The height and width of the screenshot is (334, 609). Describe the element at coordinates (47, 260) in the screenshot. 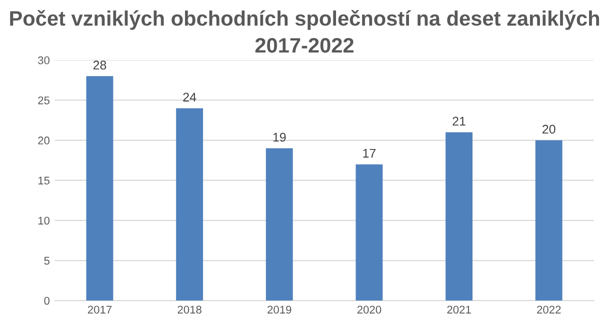

I see `y-tick-label: 5` at that location.